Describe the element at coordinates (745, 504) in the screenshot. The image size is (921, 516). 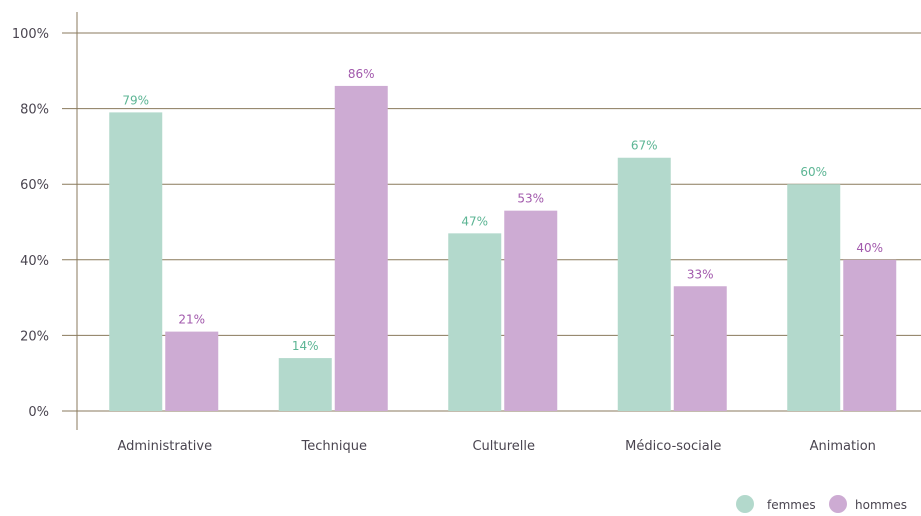
I see `legend-swatch-femmes` at that location.